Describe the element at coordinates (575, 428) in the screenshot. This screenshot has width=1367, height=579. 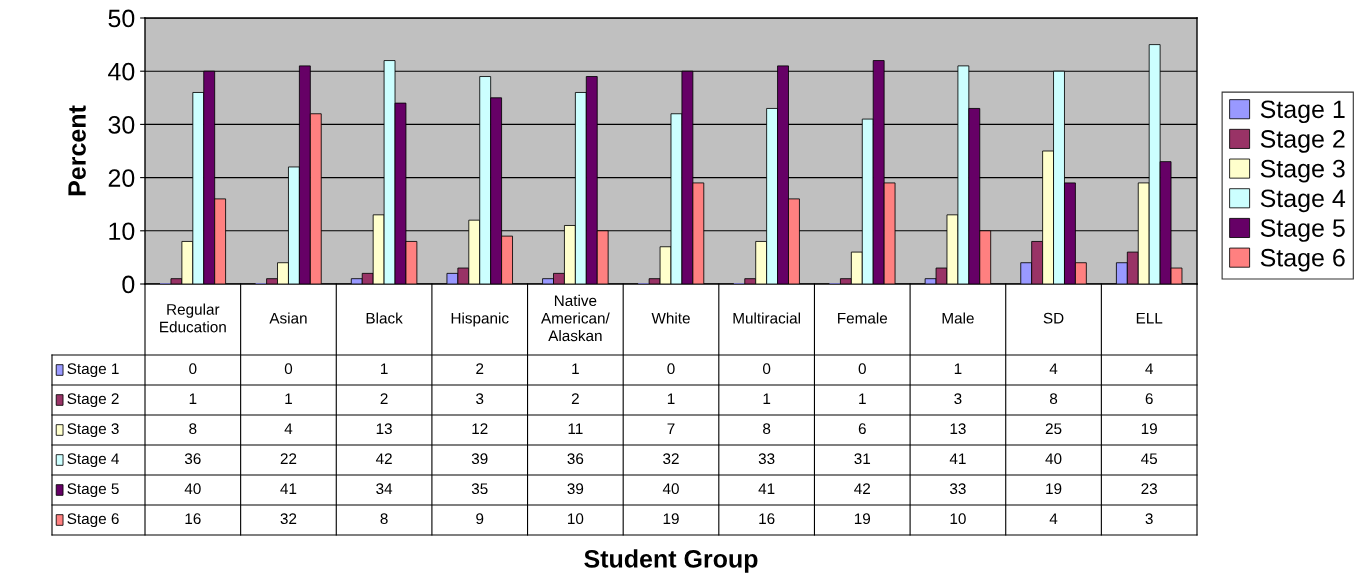
I see `data-label: 11` at that location.